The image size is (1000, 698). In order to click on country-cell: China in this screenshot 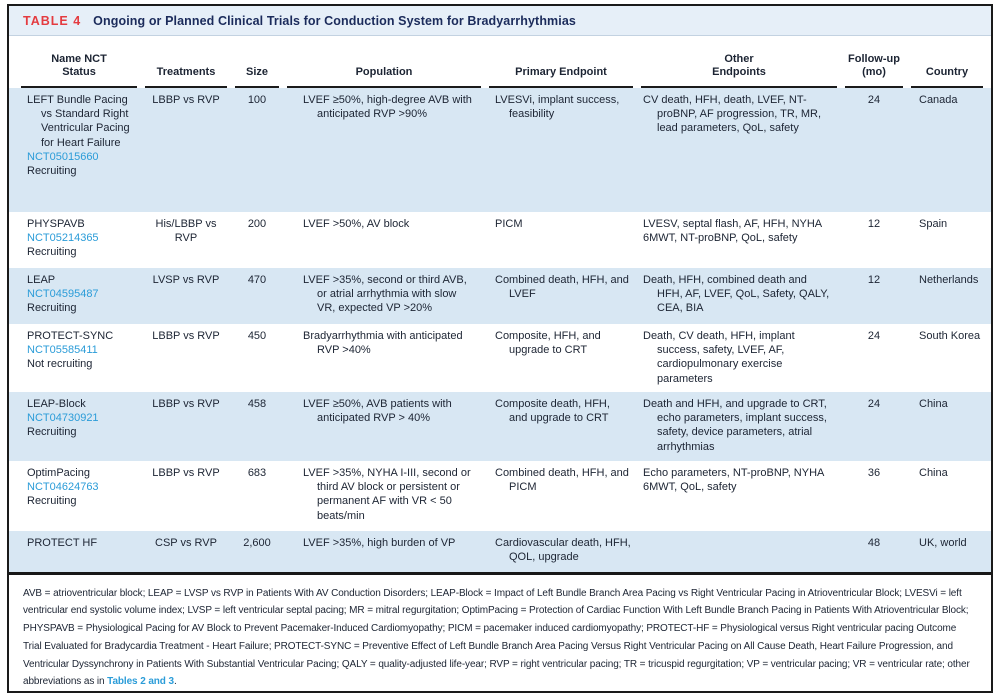, I will do `click(933, 404)`.